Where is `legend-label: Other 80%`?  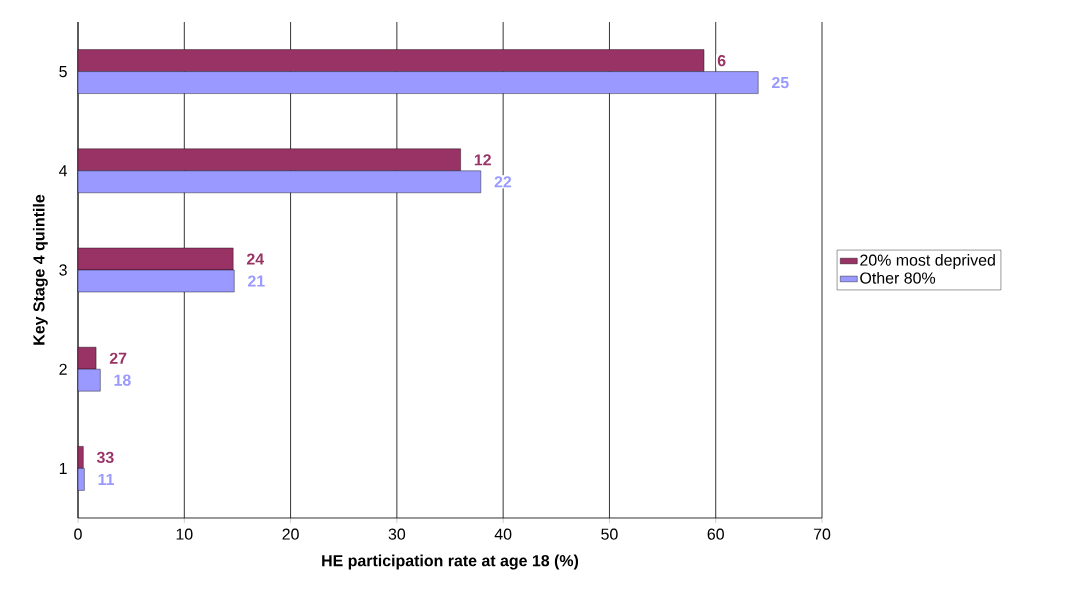
legend-label: Other 80% is located at coordinates (898, 277).